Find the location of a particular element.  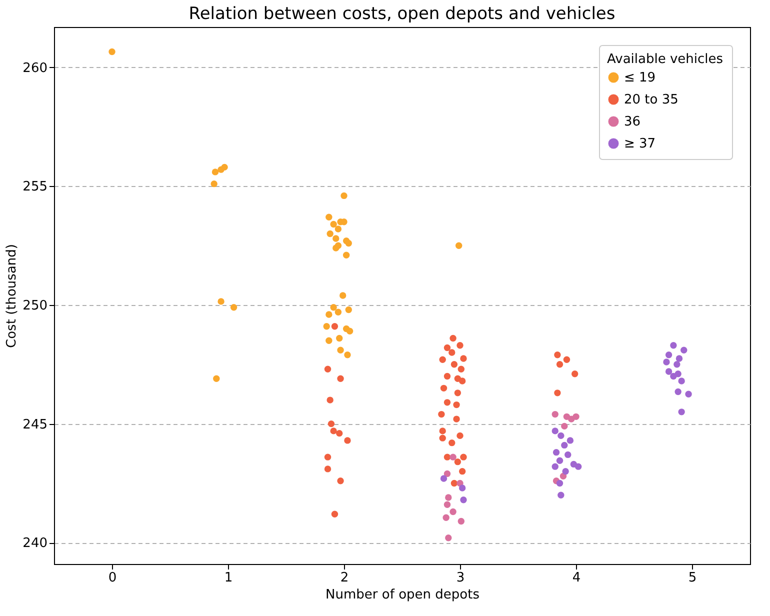

legend-label: 20 to 35 is located at coordinates (651, 100).